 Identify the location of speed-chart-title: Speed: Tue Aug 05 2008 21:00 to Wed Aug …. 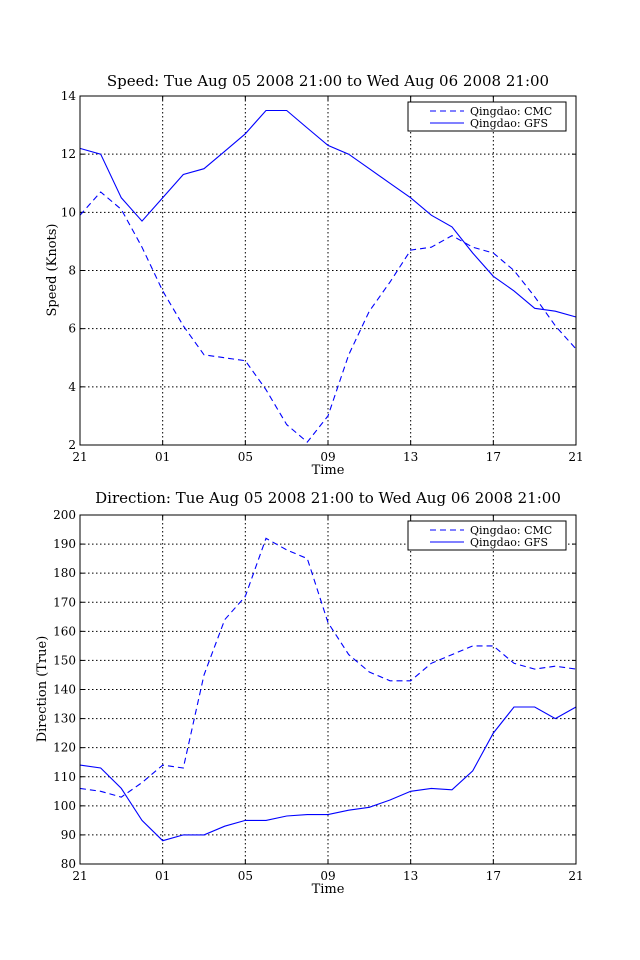
(328, 81).